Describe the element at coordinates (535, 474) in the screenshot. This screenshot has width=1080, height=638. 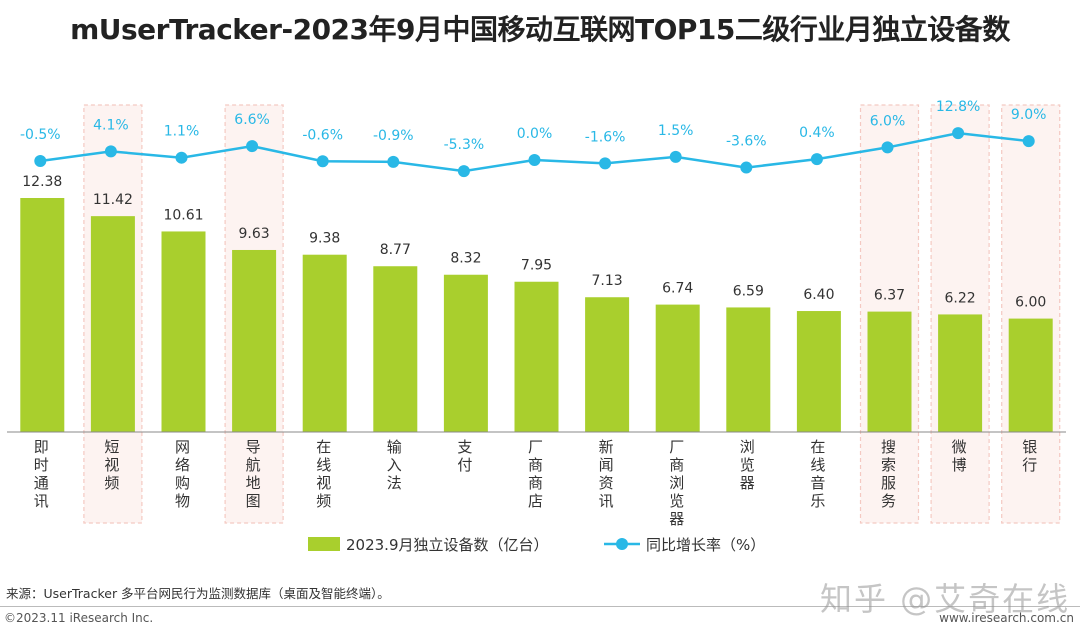
I see `category-label: 厂商商店` at that location.